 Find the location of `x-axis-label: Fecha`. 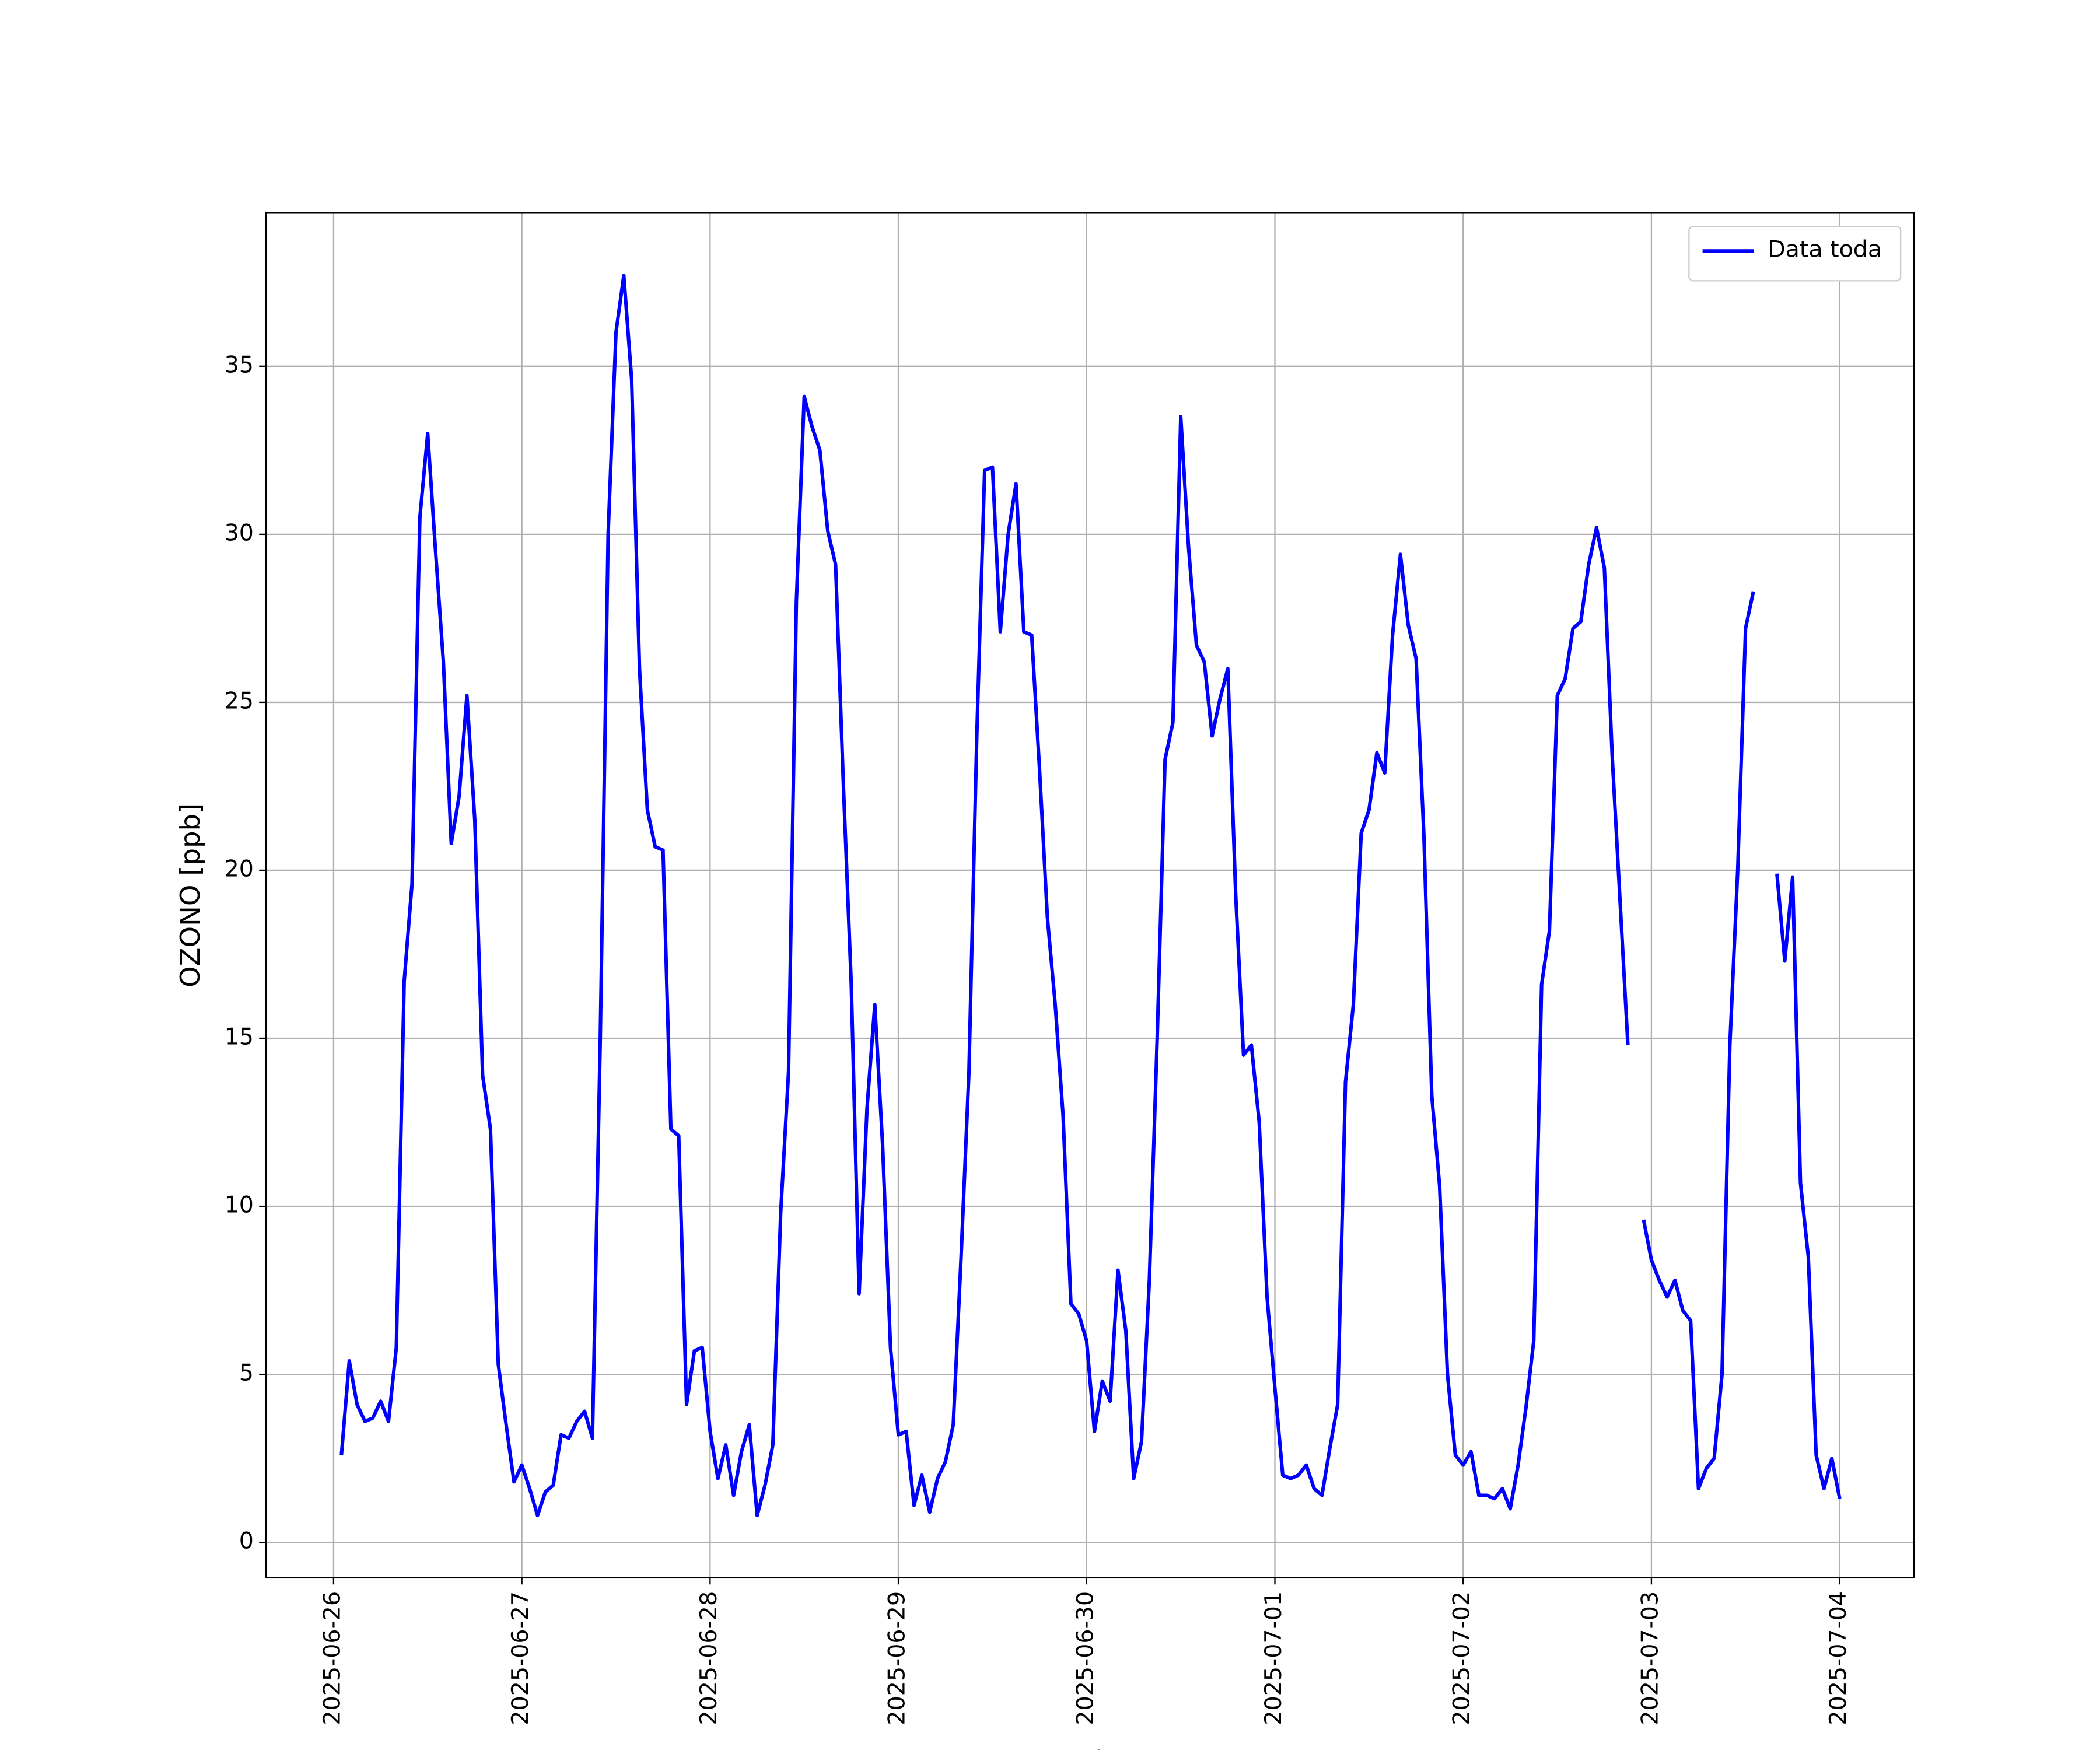

x-axis-label: Fecha is located at coordinates (1089, 1747).